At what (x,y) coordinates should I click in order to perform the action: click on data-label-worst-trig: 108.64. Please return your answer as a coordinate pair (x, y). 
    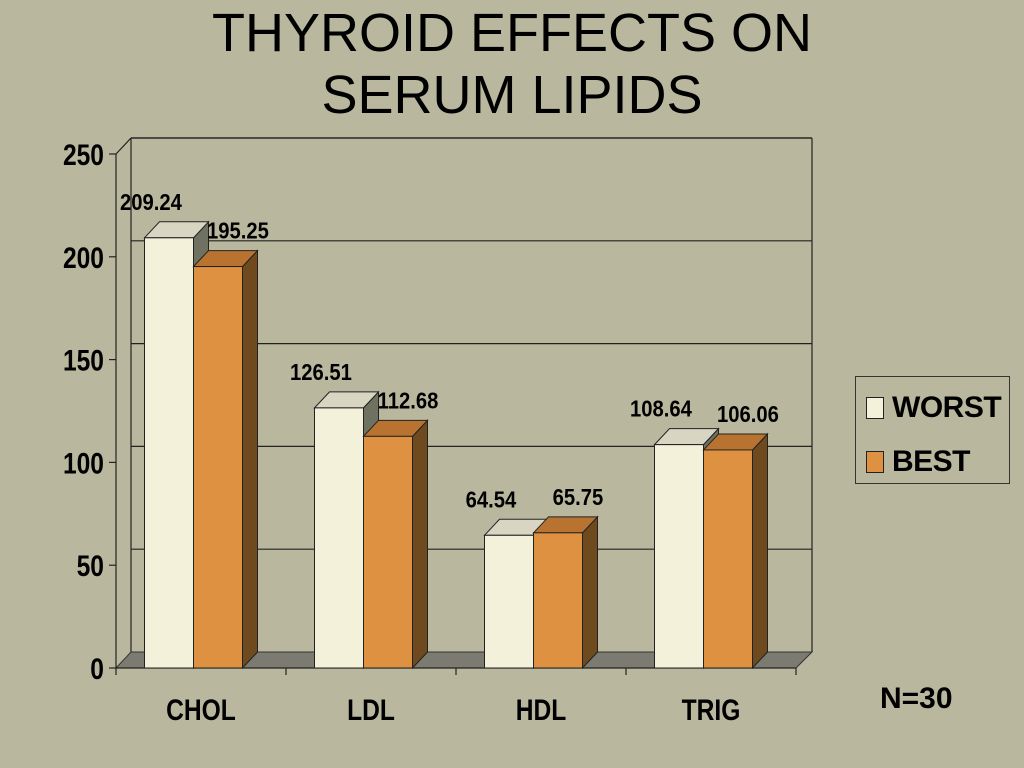
    Looking at the image, I should click on (661, 408).